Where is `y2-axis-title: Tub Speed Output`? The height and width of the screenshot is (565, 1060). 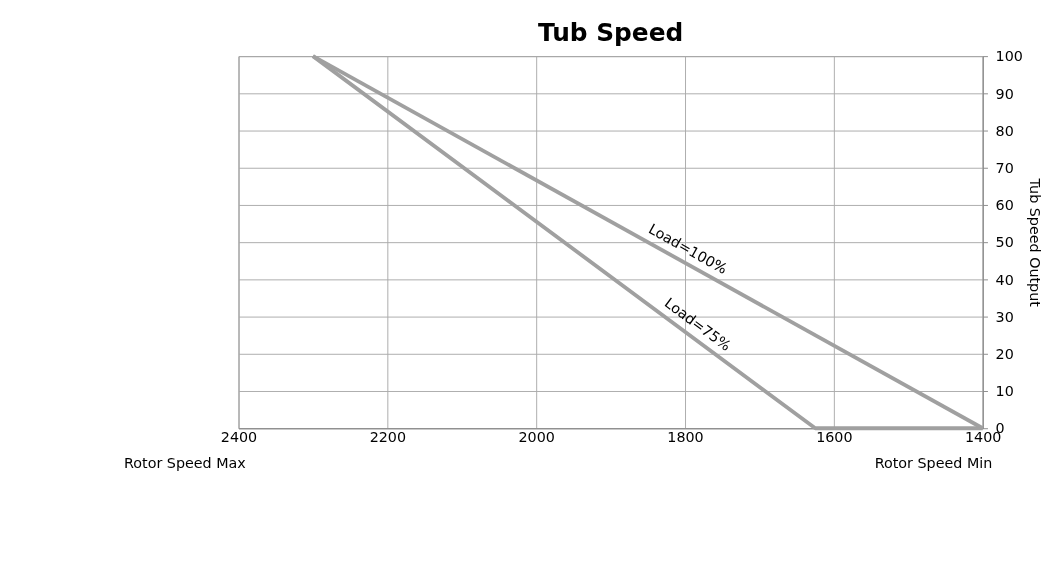
y2-axis-title: Tub Speed Output is located at coordinates (1034, 242).